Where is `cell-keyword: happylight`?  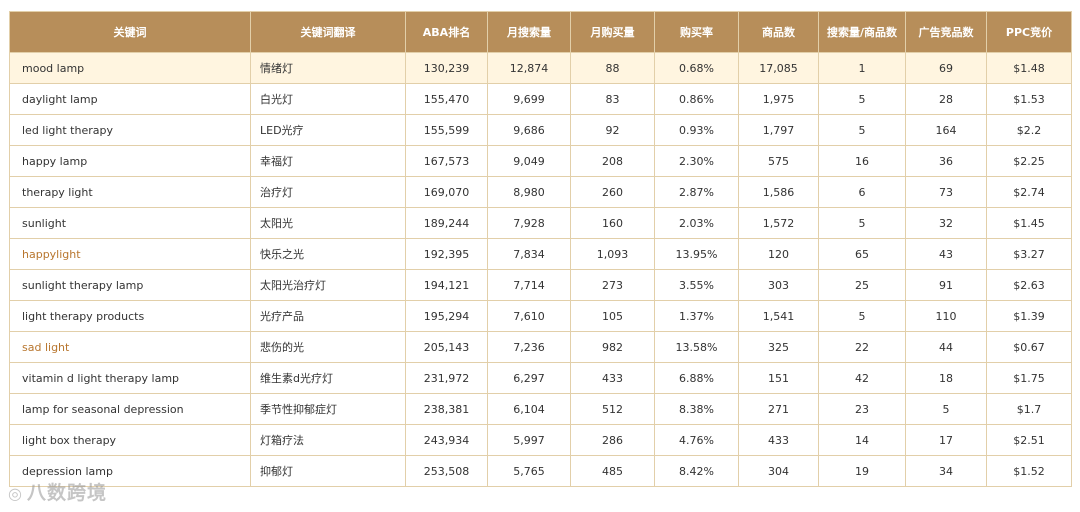
cell-keyword: happylight is located at coordinates (130, 254).